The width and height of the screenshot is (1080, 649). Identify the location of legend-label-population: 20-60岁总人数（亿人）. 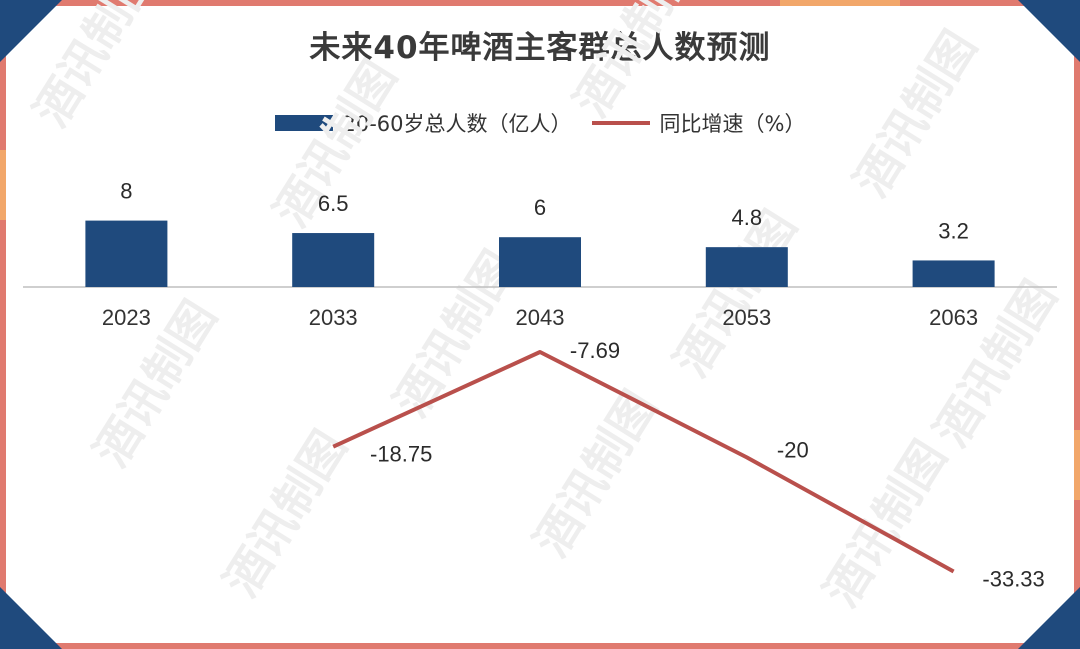
(457, 124).